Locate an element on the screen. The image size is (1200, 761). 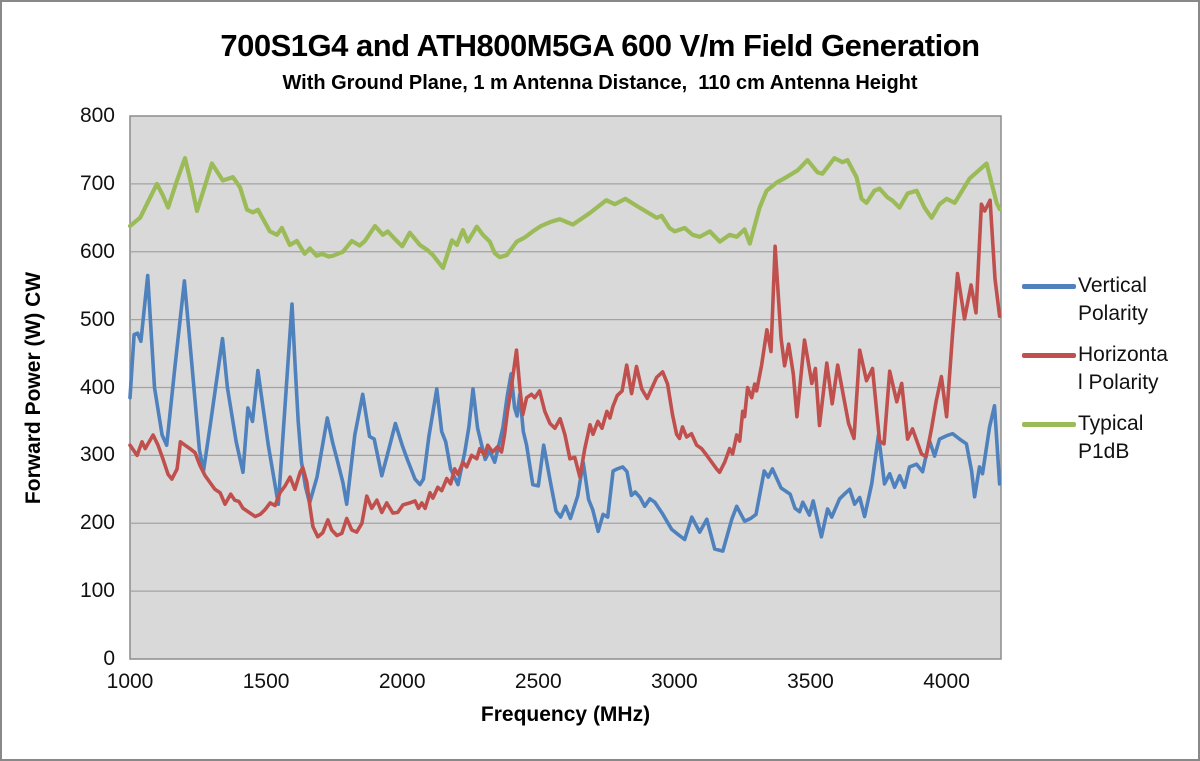
y-tick-label-600: 600 is located at coordinates (97, 251).